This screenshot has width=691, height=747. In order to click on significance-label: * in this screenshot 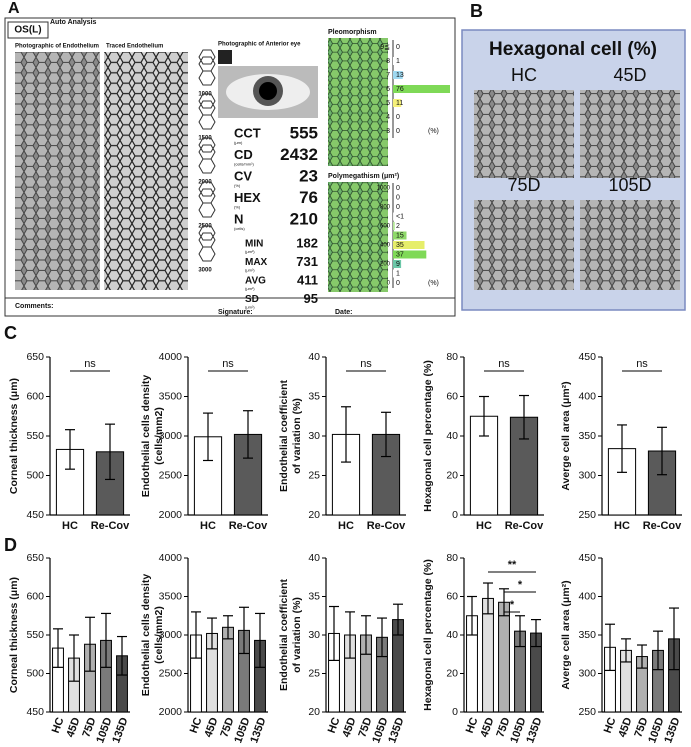, I will do `click(512, 605)`.